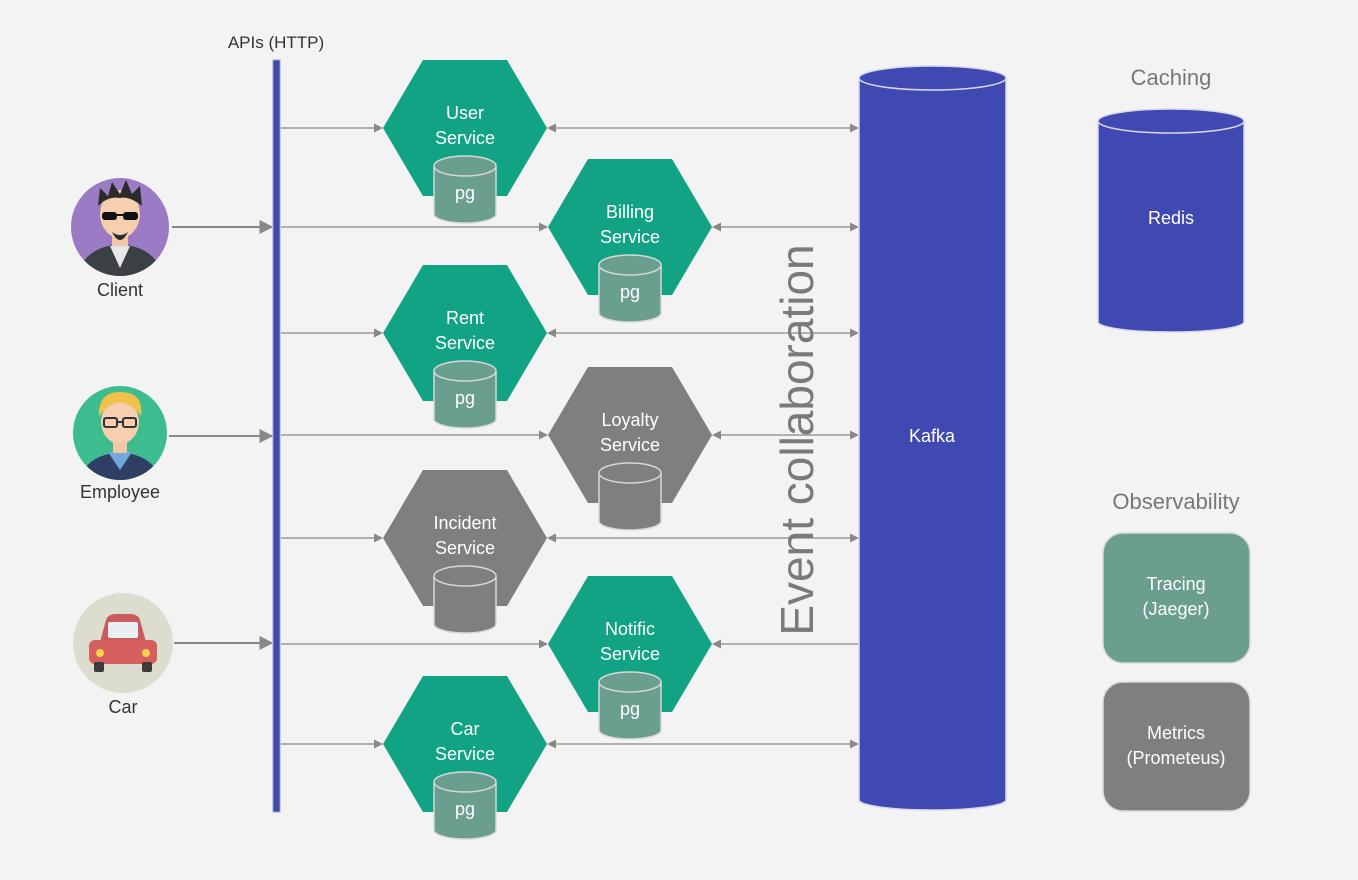 The width and height of the screenshot is (1358, 880). What do you see at coordinates (464, 523) in the screenshot?
I see `service-name: Incident` at bounding box center [464, 523].